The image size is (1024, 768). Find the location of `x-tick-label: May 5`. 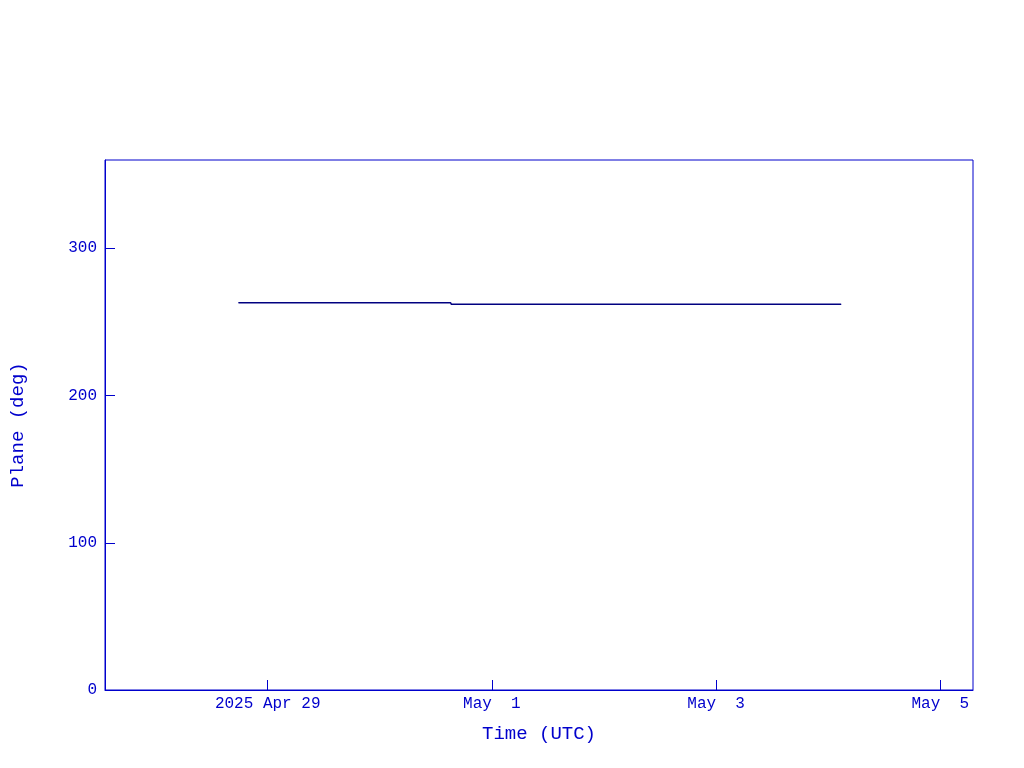

x-tick-label: May 5 is located at coordinates (940, 704).